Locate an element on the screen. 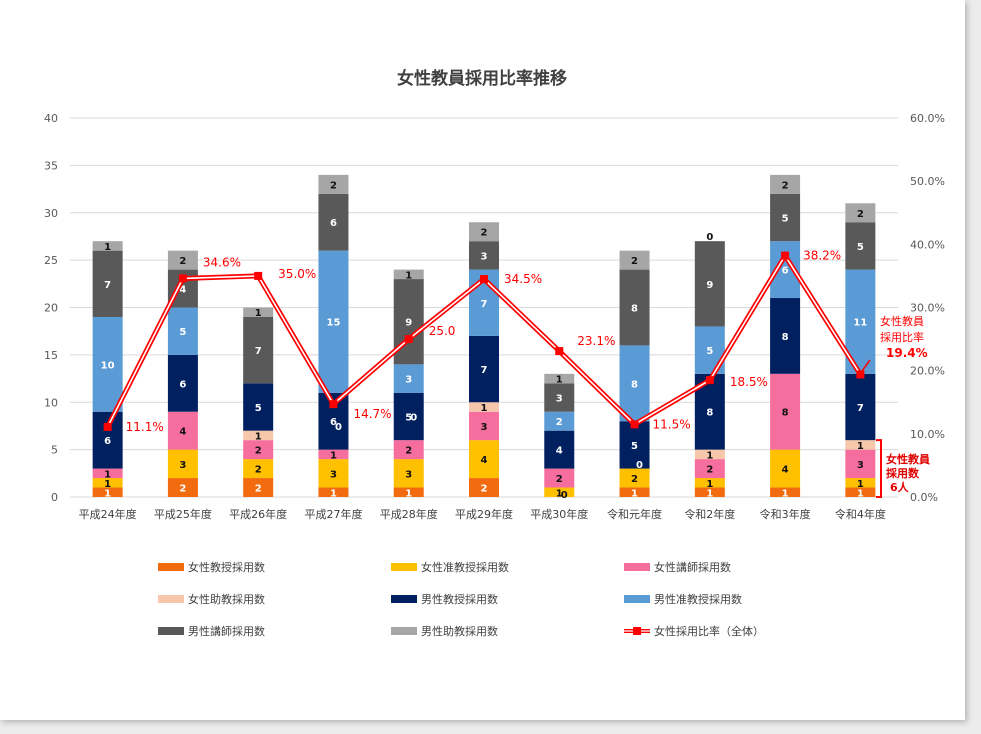 Image resolution: width=981 pixels, height=734 pixels. legend-item: 男性教授採用数 is located at coordinates (507, 599).